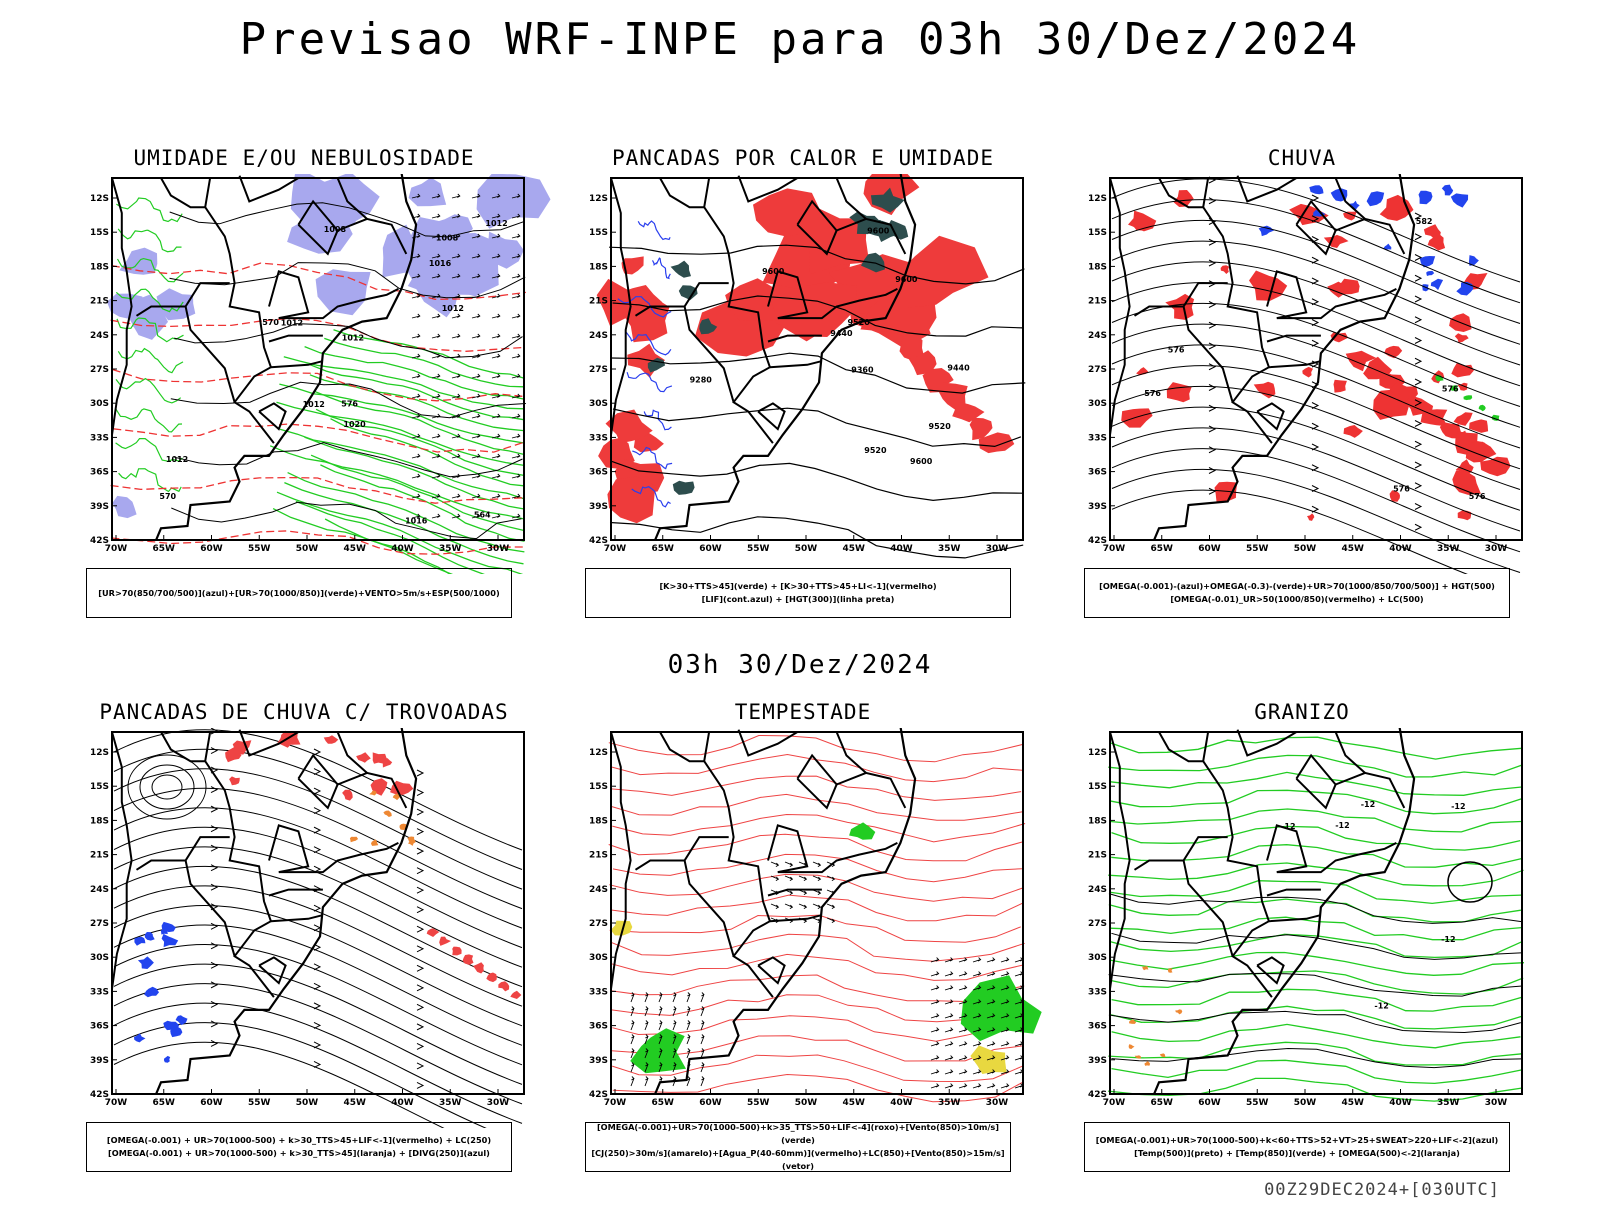 The height and width of the screenshot is (1220, 1600). What do you see at coordinates (710, 1103) in the screenshot?
I see `lon-label: 60W` at bounding box center [710, 1103].